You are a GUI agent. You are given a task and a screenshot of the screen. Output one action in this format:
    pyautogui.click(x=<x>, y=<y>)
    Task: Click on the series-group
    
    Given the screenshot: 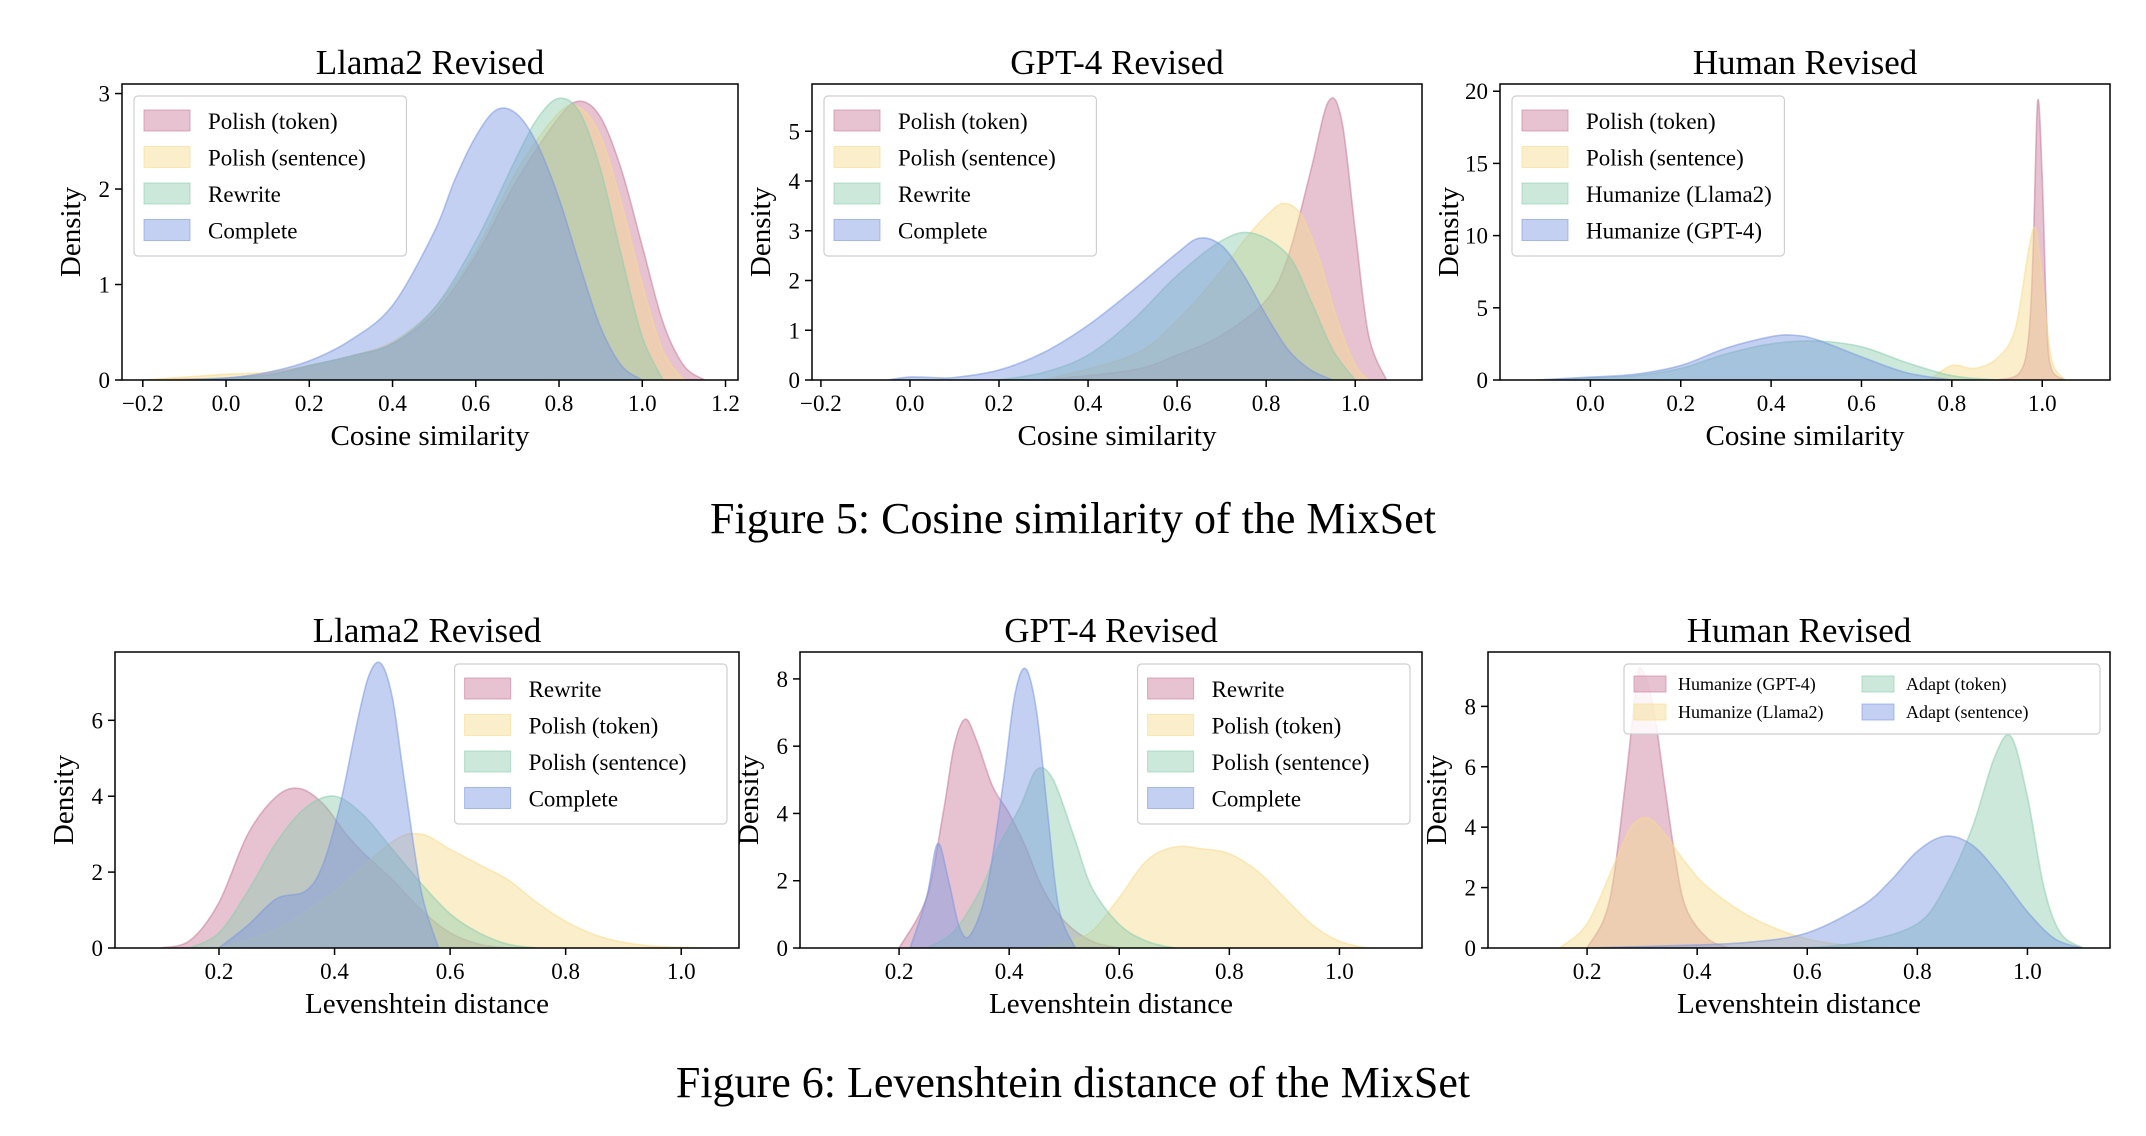 What is the action you would take?
    pyautogui.click(x=436, y=804)
    